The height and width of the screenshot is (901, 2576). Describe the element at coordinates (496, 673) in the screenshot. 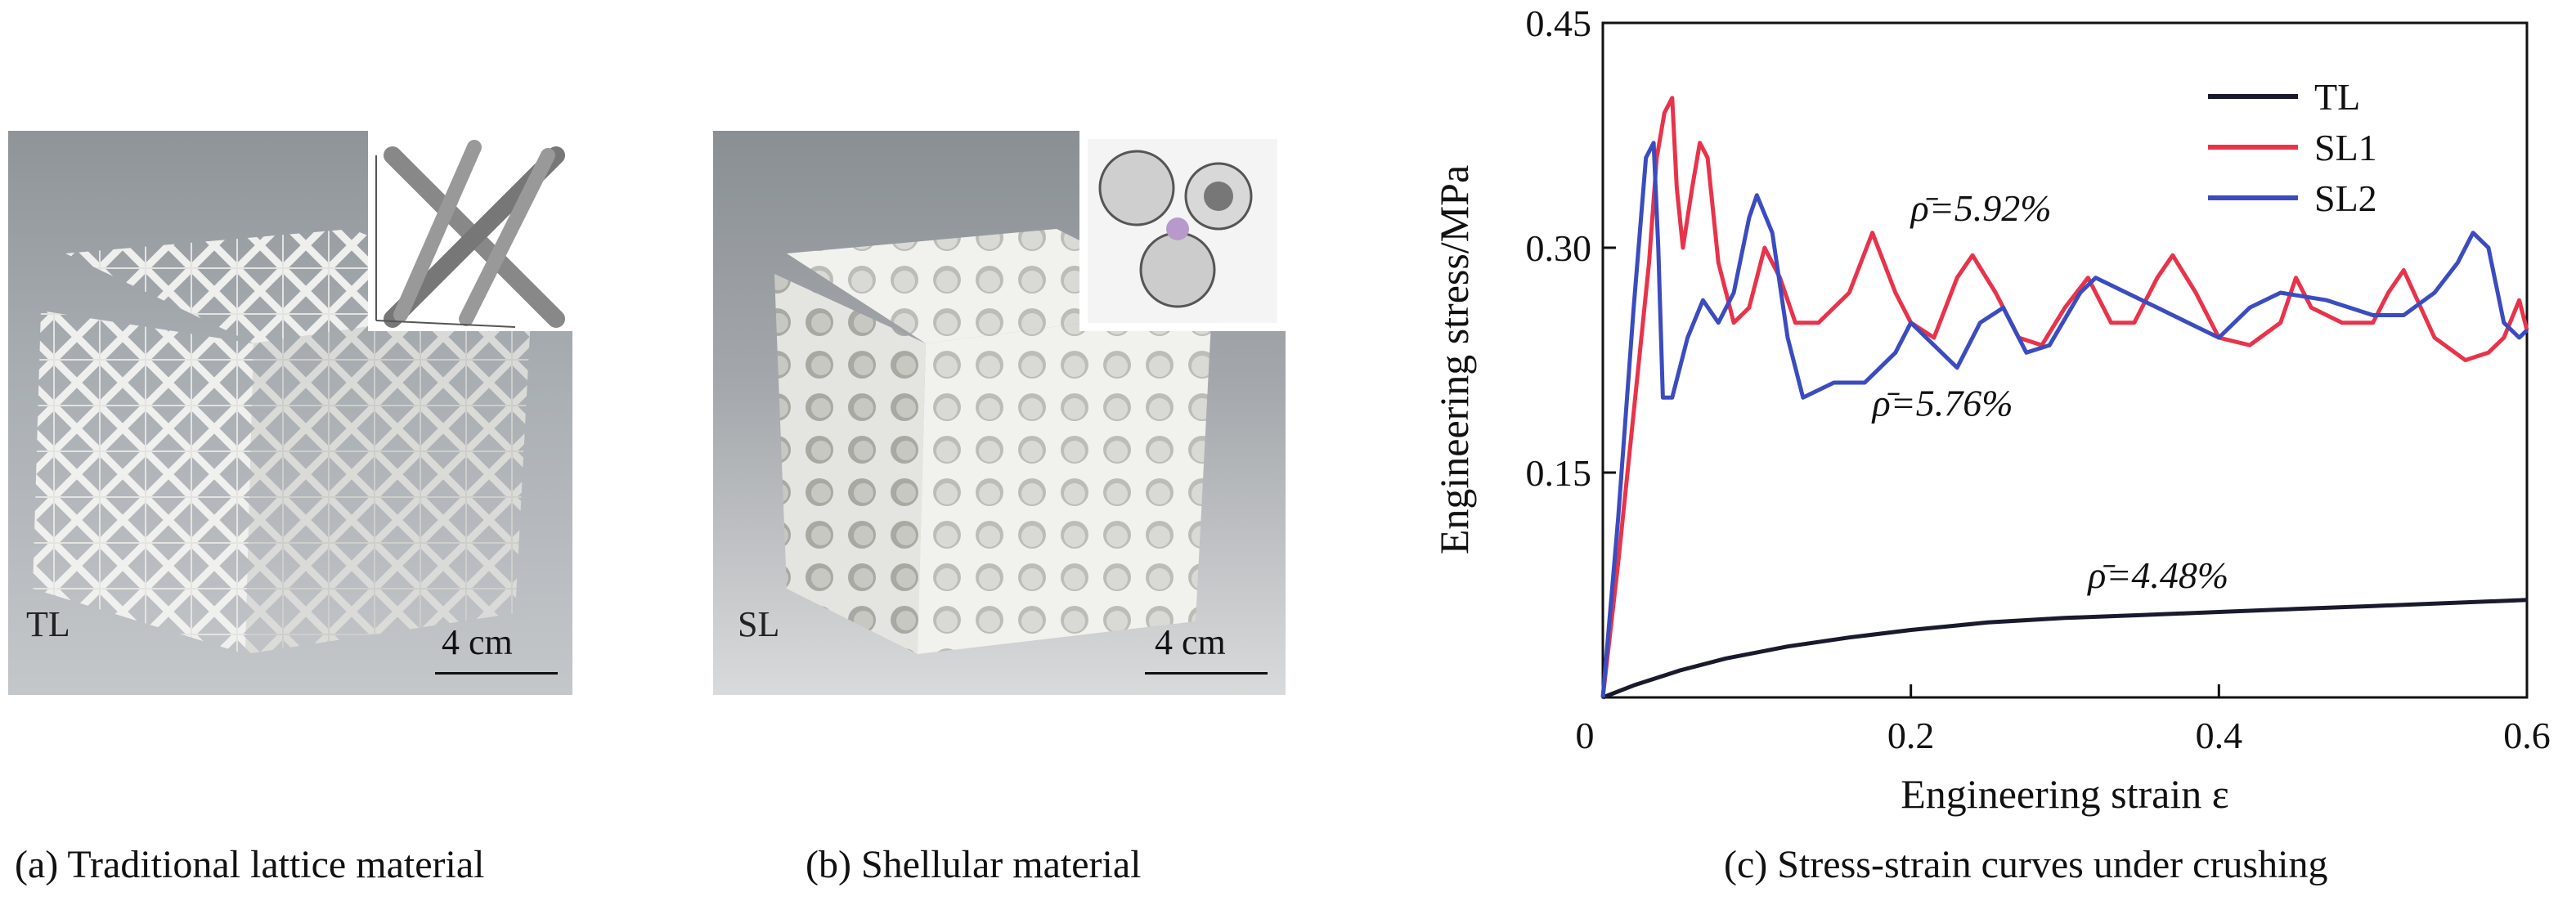

I see `panel-a-scale-bar` at that location.